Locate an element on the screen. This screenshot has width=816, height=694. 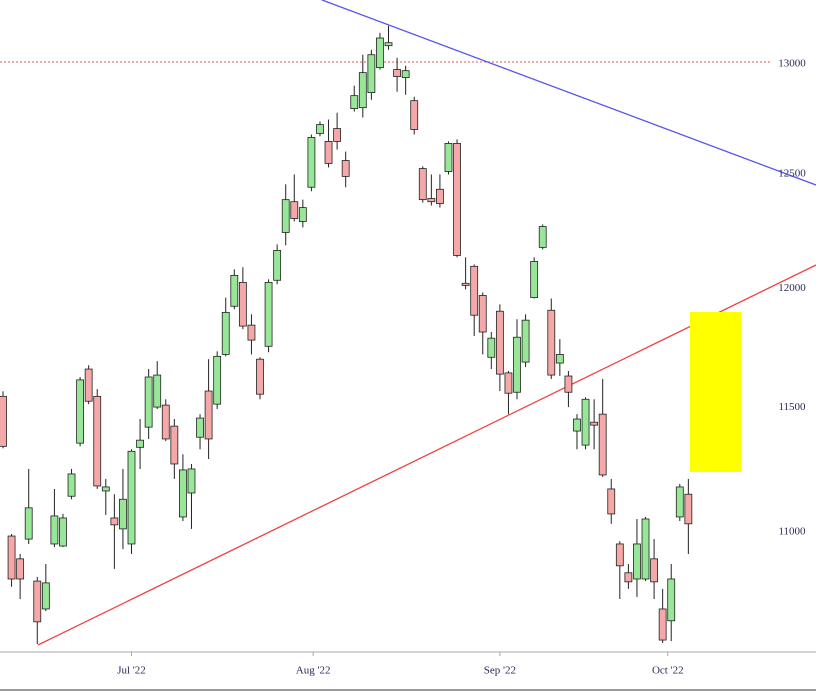
x-tick-label: Oct '22 is located at coordinates (668, 671).